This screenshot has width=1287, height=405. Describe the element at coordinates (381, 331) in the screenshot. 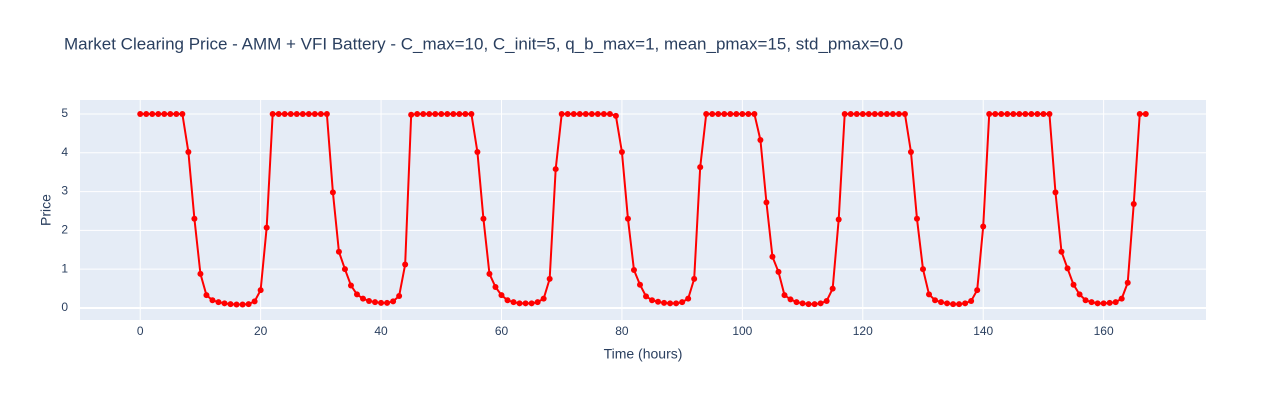

I see `x-tick-label: 40` at that location.